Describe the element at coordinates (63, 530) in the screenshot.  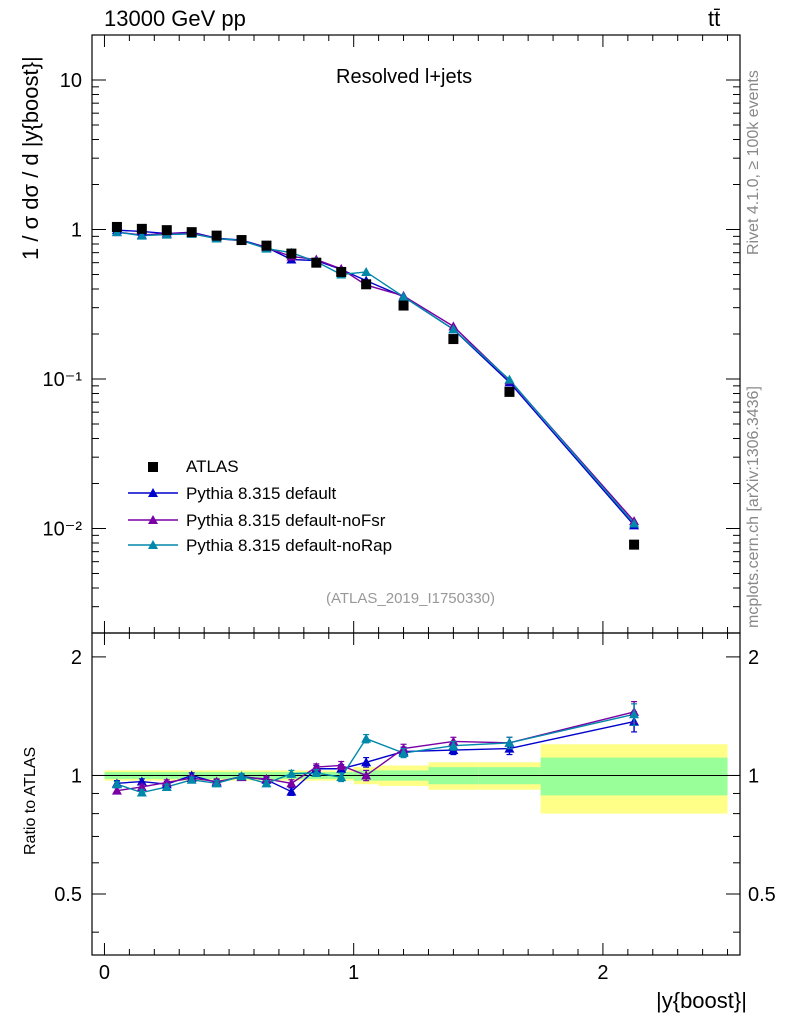
I see `main-y-tick-label: 10⁻²` at that location.